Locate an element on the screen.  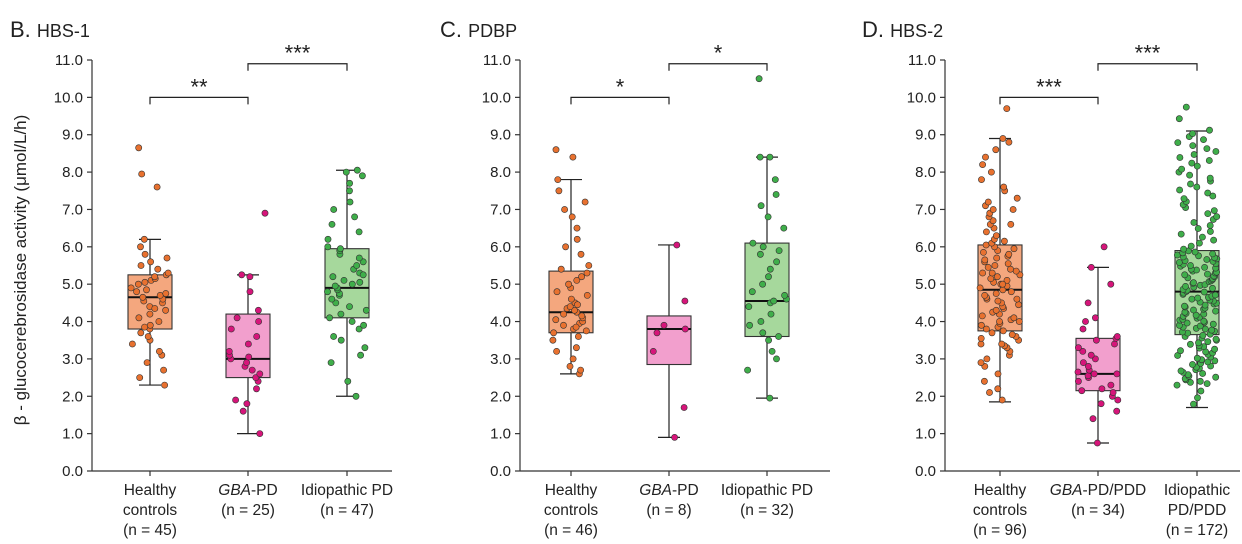
panel-name: PDBP is located at coordinates (492, 31).